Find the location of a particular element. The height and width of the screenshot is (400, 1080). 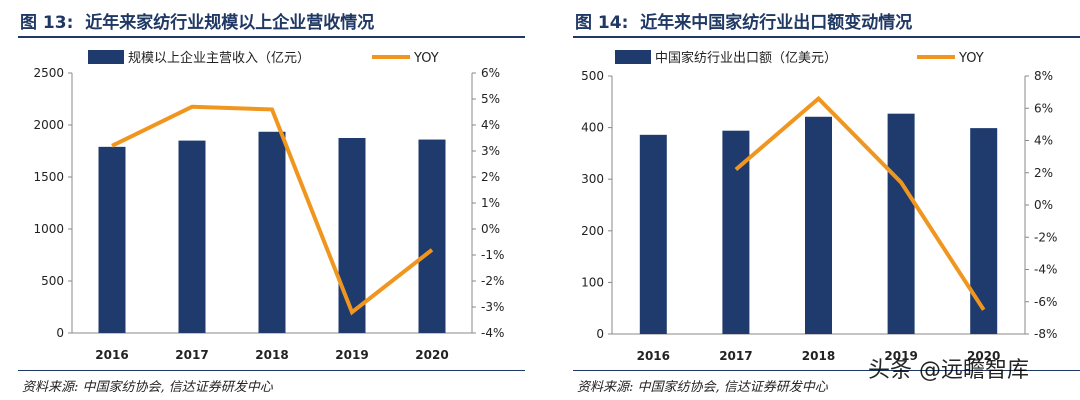

y-tick-label-left: 1500 is located at coordinates (48, 177).